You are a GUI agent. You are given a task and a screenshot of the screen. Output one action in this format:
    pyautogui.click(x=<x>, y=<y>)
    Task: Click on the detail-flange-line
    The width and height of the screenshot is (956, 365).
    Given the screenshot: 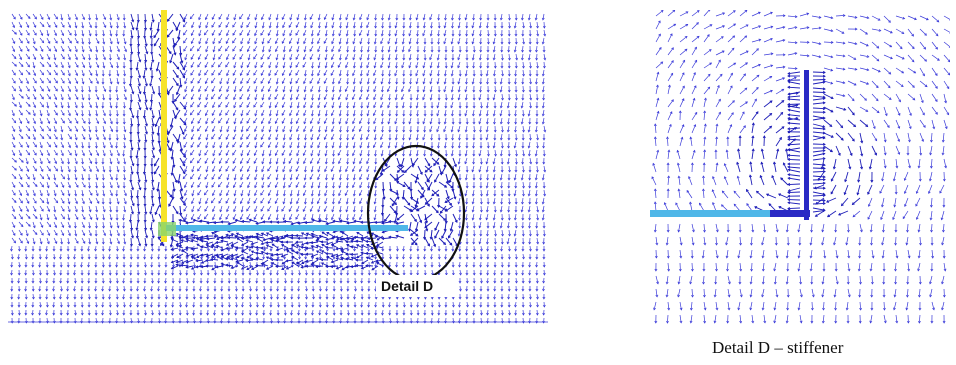 What is the action you would take?
    pyautogui.click(x=710, y=213)
    